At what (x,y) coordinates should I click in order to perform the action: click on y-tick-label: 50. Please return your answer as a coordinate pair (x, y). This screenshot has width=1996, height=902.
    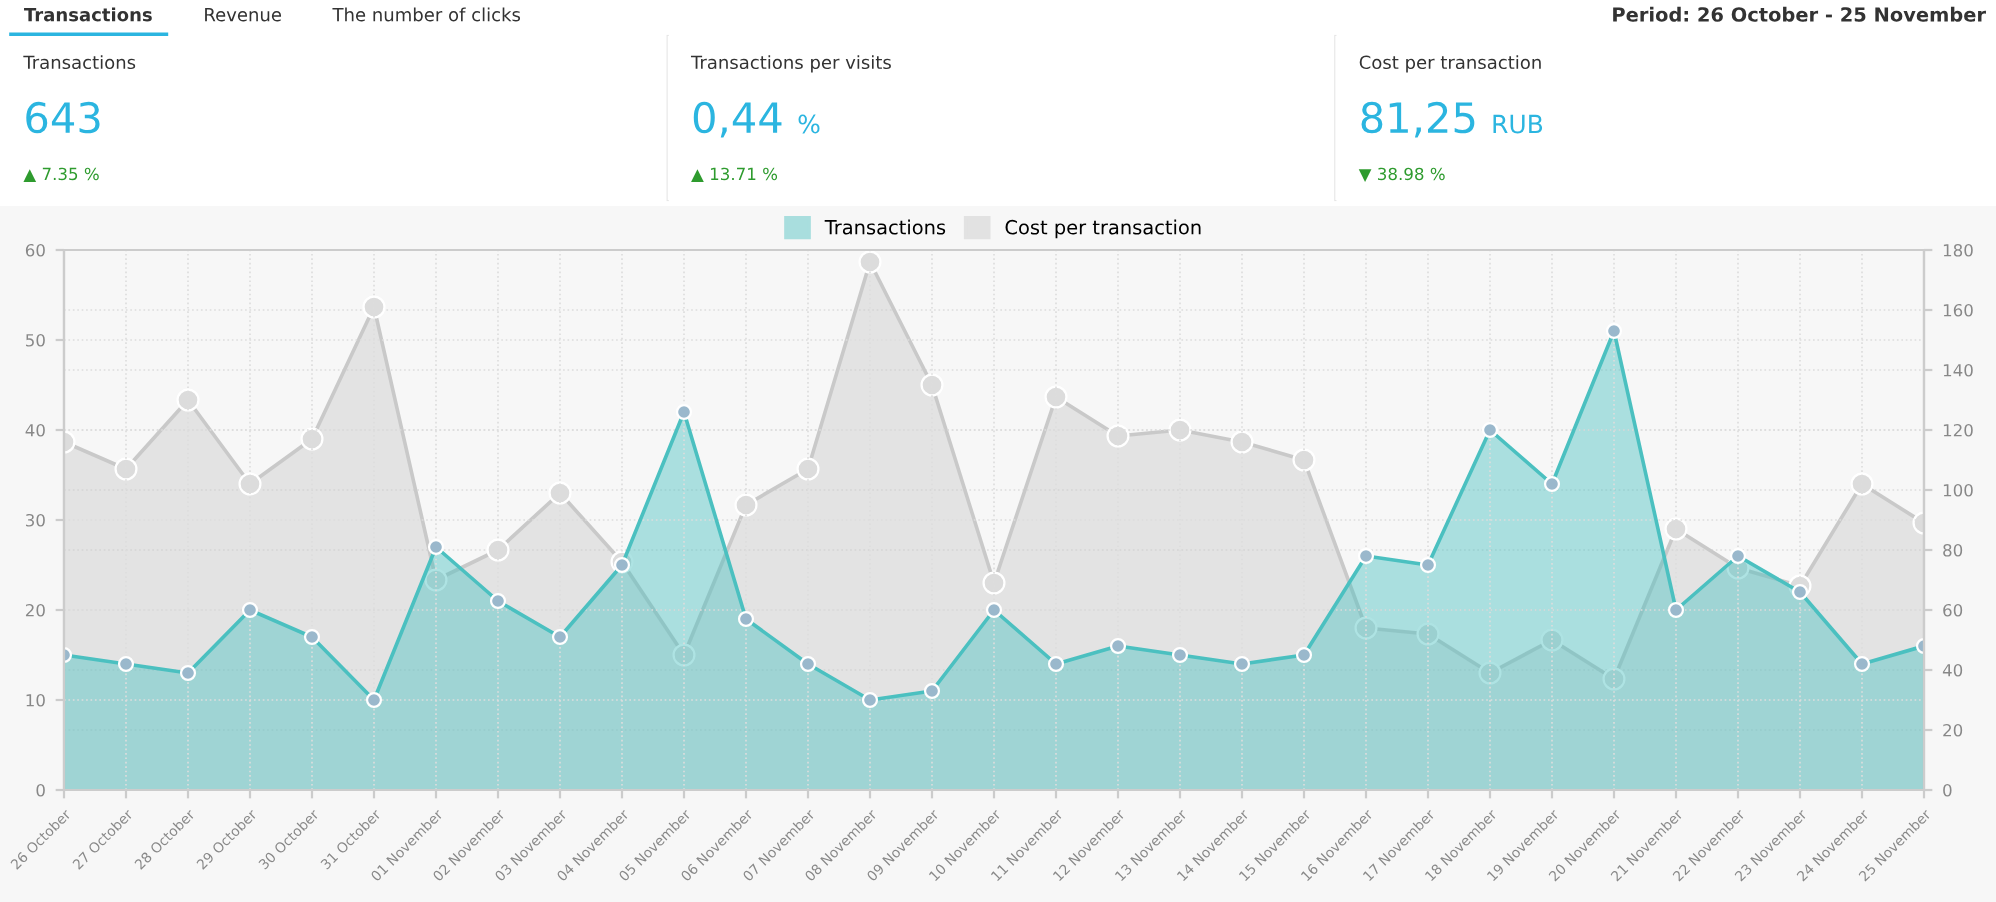
    Looking at the image, I should click on (35, 340).